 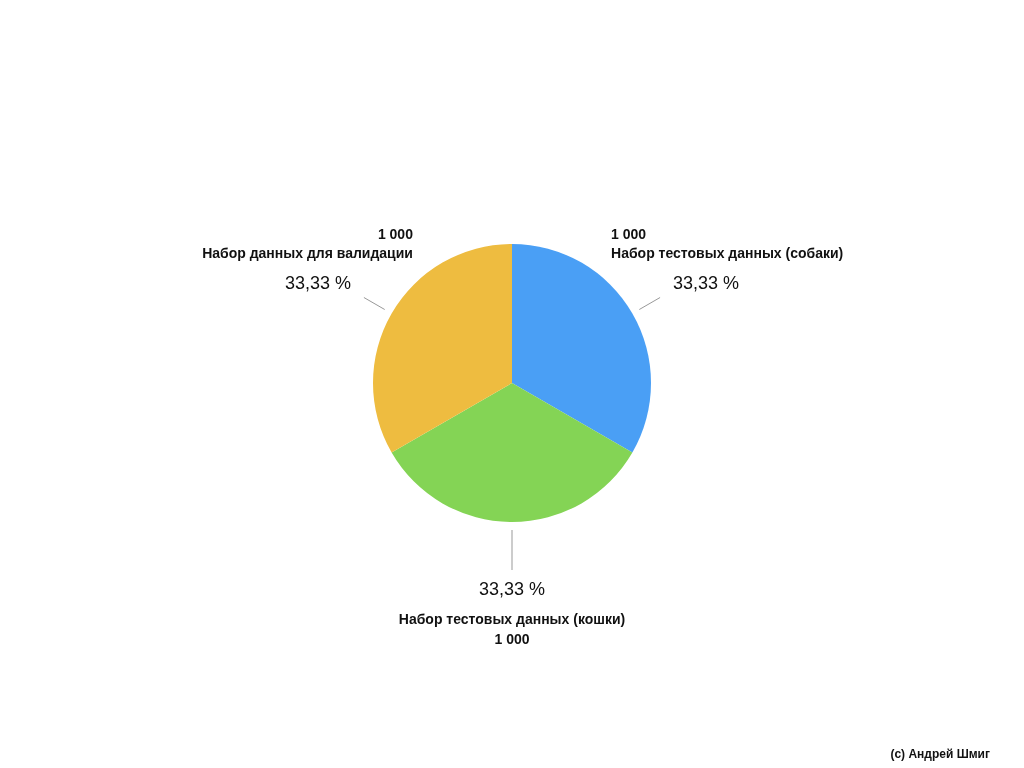 I want to click on slice-label: Набор тестовых данных (собаки), so click(x=727, y=253).